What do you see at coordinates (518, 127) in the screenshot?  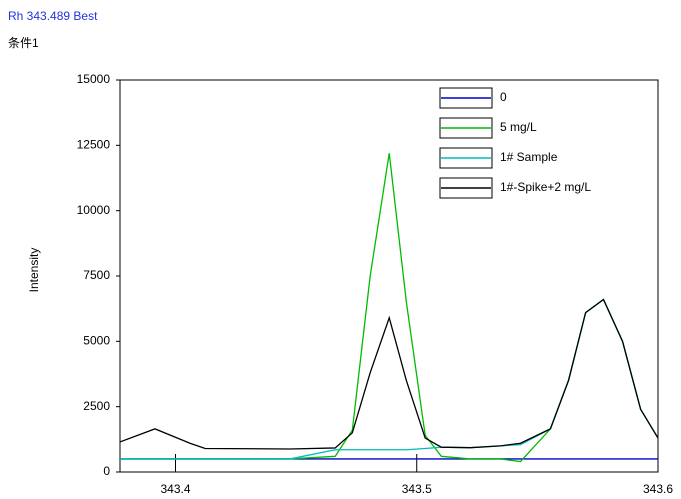 I see `legend-label: 5 mg/L` at bounding box center [518, 127].